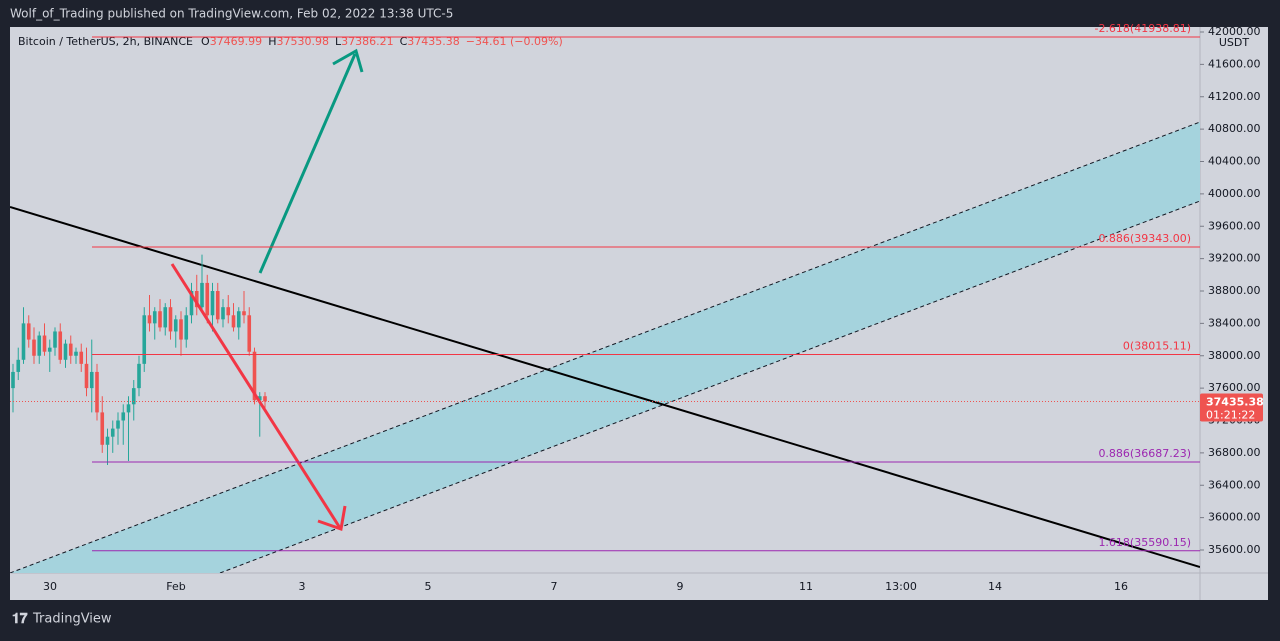  What do you see at coordinates (1144, 453) in the screenshot?
I see `level-label: 0.886(36687.23)` at bounding box center [1144, 453].